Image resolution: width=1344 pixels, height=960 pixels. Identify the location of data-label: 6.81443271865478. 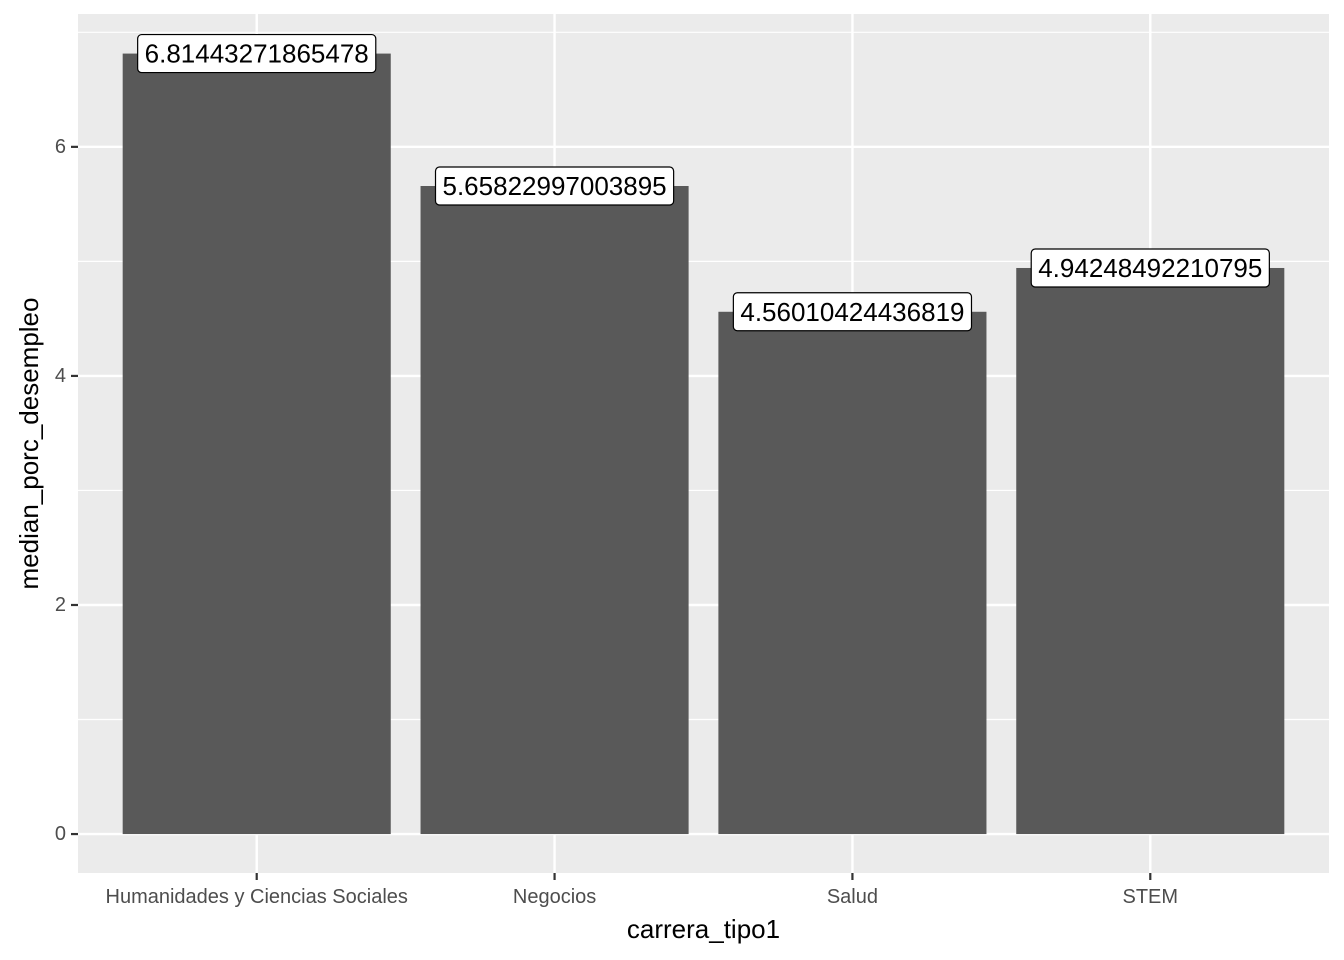
(257, 53).